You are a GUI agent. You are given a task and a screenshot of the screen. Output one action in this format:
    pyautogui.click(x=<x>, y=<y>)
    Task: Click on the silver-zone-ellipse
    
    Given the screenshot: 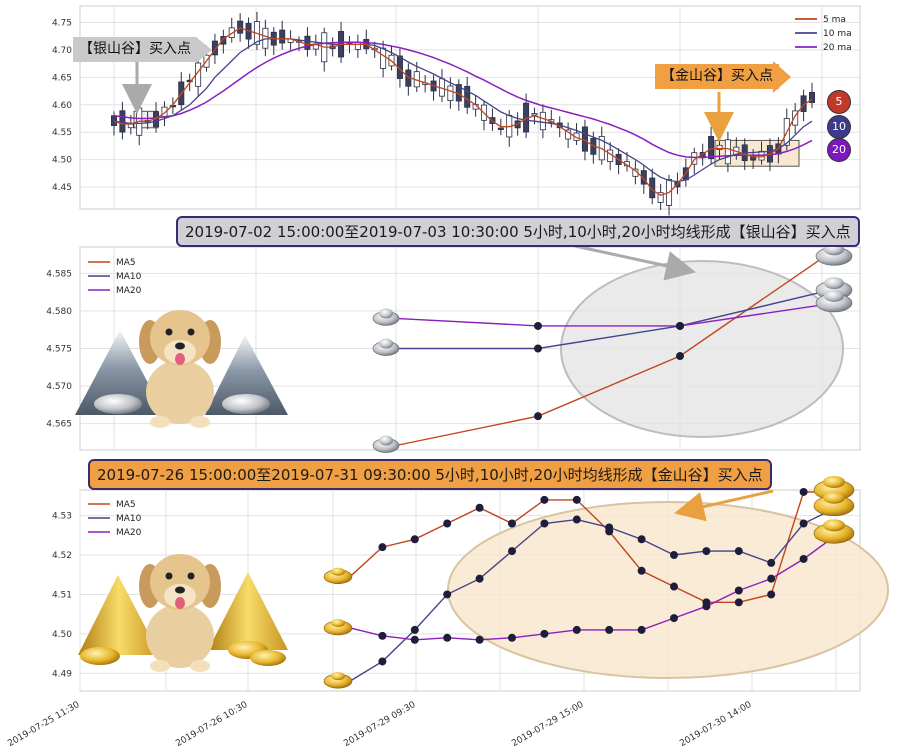 What is the action you would take?
    pyautogui.click(x=702, y=349)
    